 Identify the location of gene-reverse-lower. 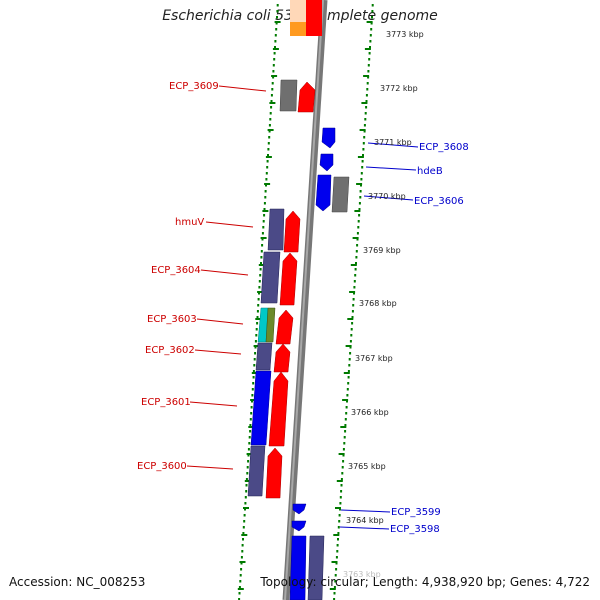
(298, 567).